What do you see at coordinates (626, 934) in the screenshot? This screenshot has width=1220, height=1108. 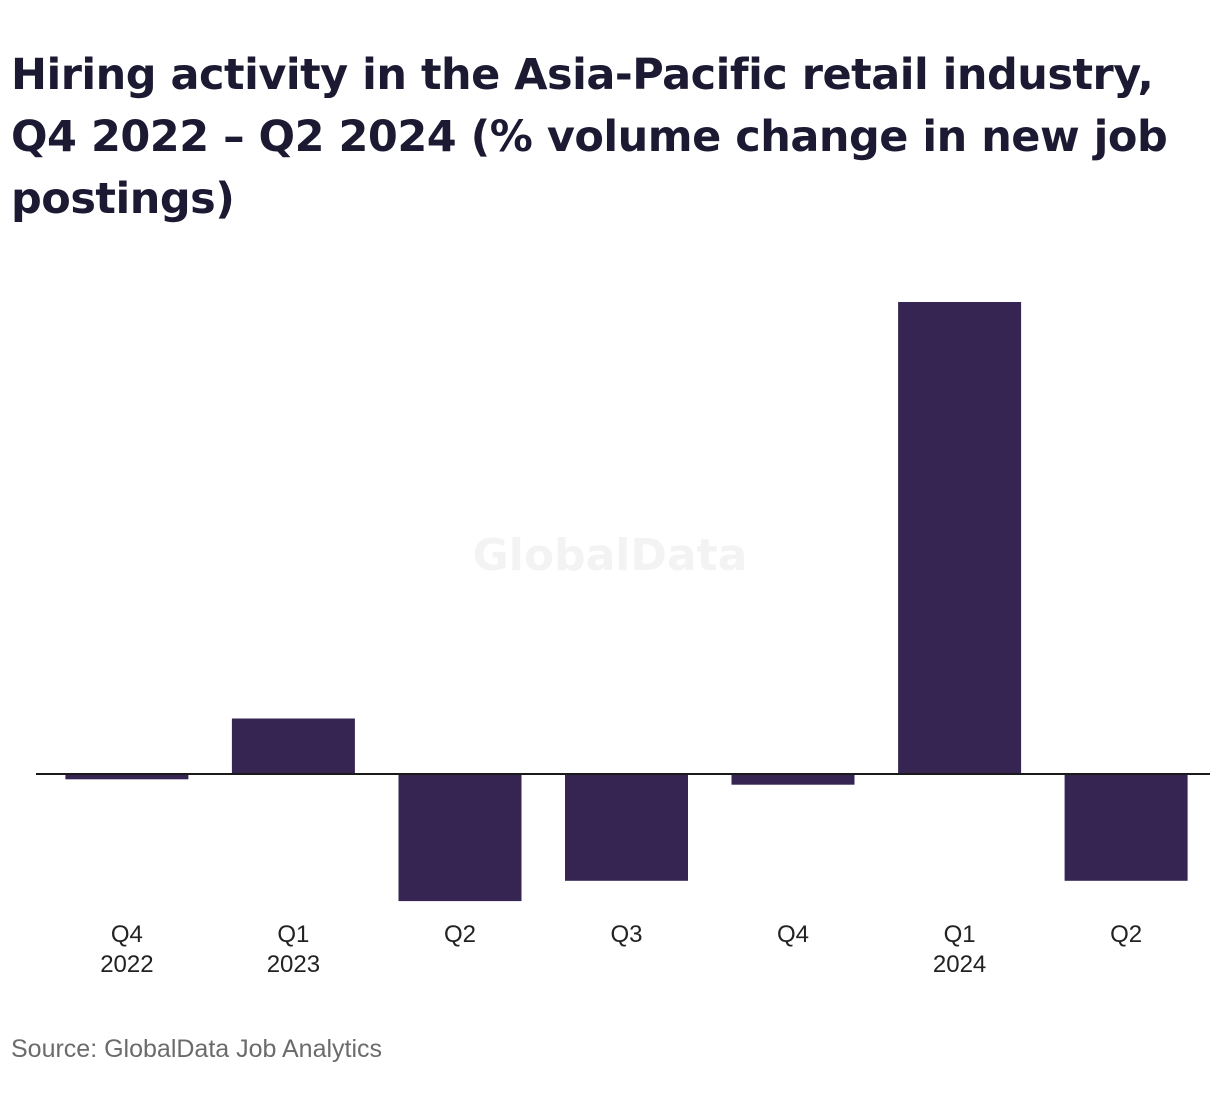 I see `tick-label-quarter: Q3` at bounding box center [626, 934].